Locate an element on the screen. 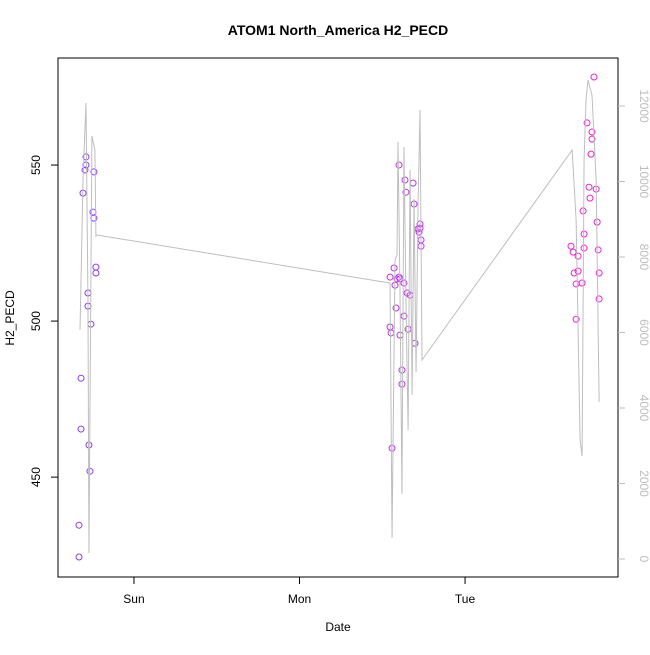 The width and height of the screenshot is (650, 655). x-tick-label: Sun is located at coordinates (133, 599).